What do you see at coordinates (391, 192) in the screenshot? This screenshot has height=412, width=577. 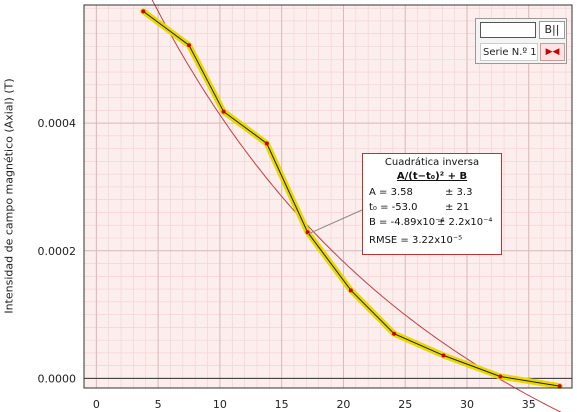 I see `fit-param-a: A = 3.58` at bounding box center [391, 192].